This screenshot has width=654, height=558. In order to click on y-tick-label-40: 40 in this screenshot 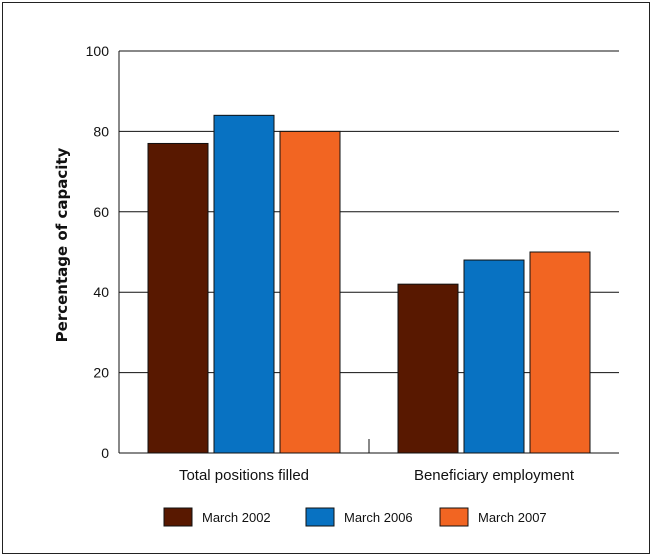, I will do `click(101, 292)`.